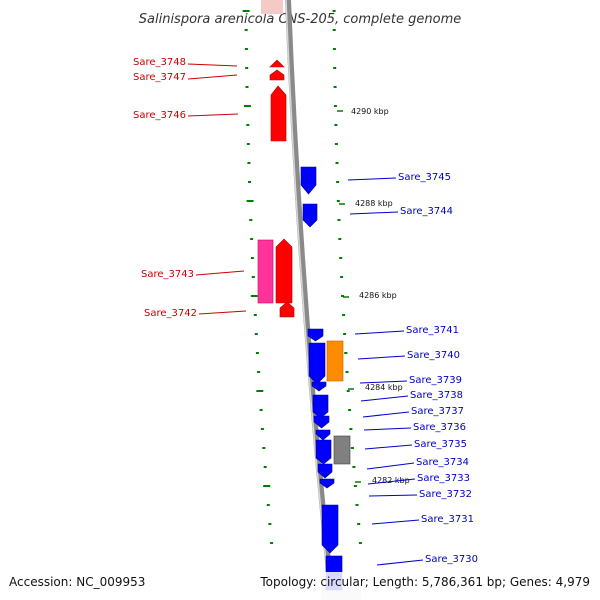  Describe the element at coordinates (424, 177) in the screenshot. I see `gene-label-sare-3745: Sare_3745` at that location.